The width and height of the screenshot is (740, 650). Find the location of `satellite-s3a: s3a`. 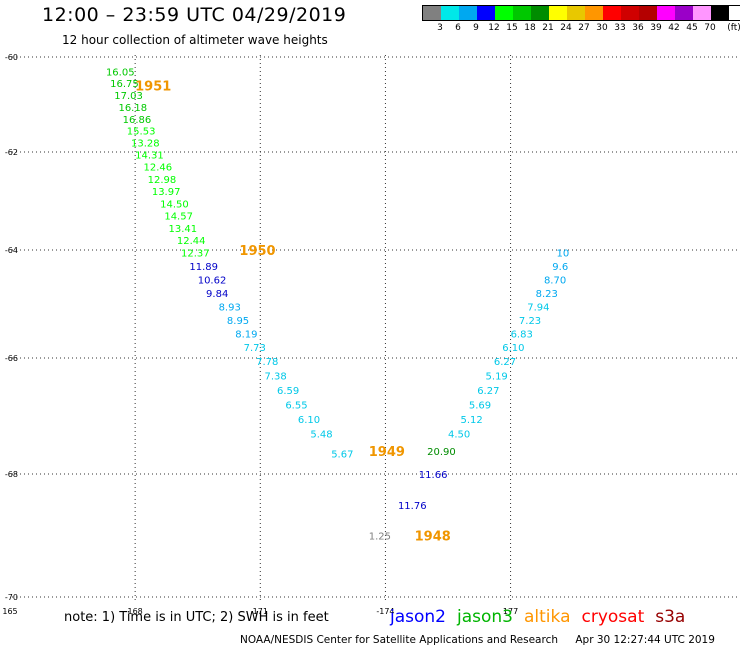

satellite-s3a: s3a is located at coordinates (670, 617).